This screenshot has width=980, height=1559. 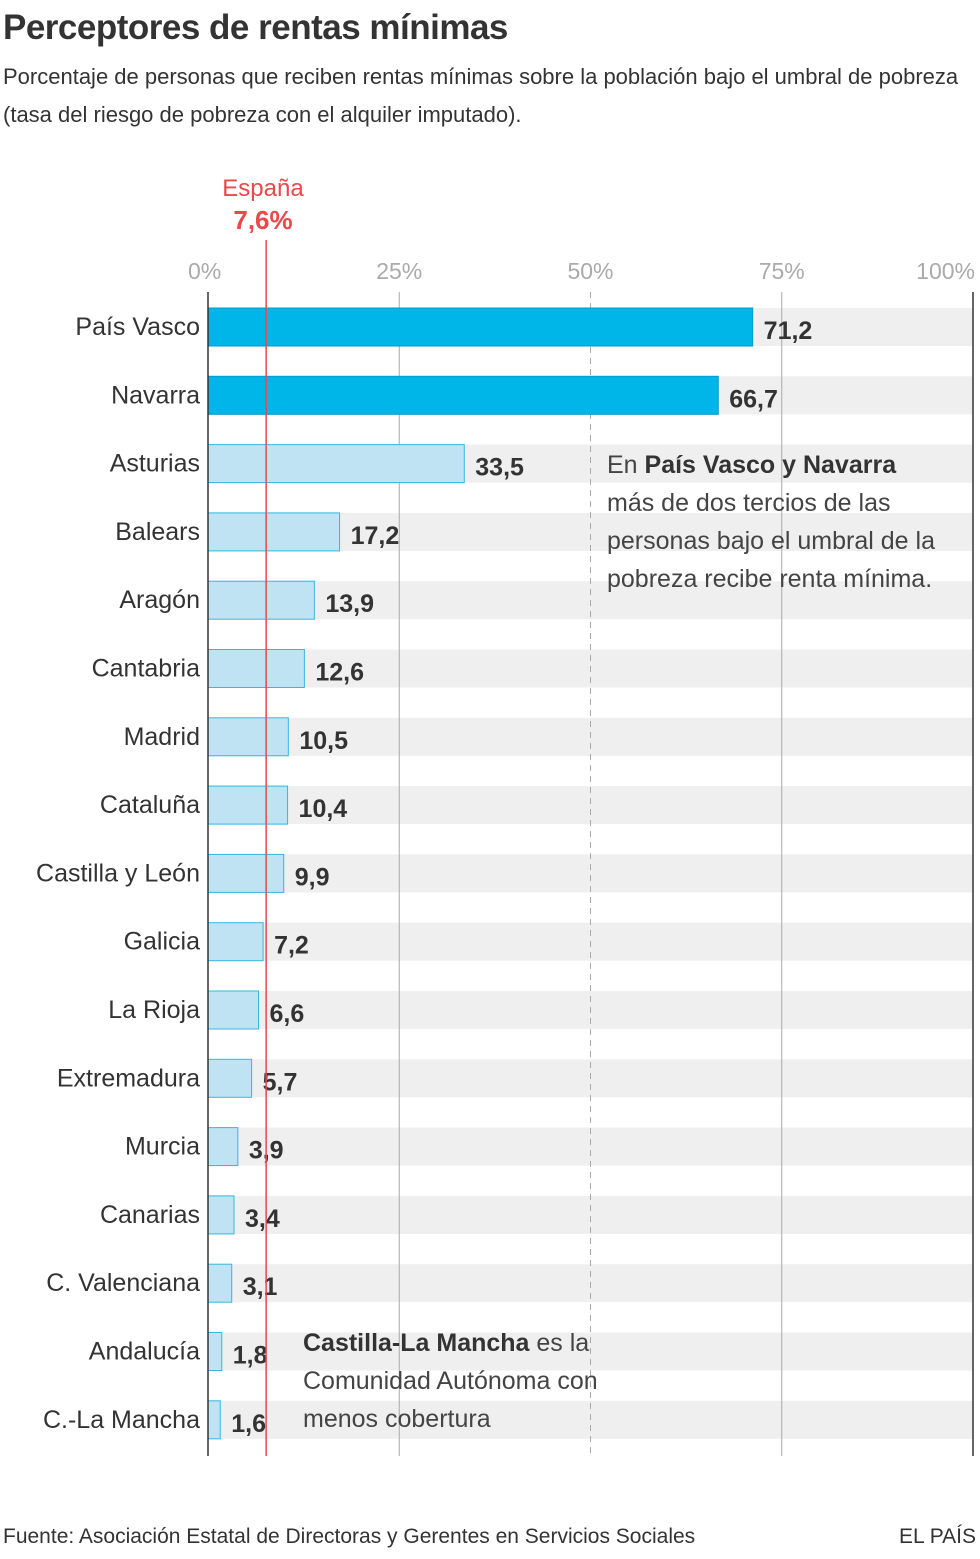 I want to click on category-label: Asturias, so click(x=155, y=464).